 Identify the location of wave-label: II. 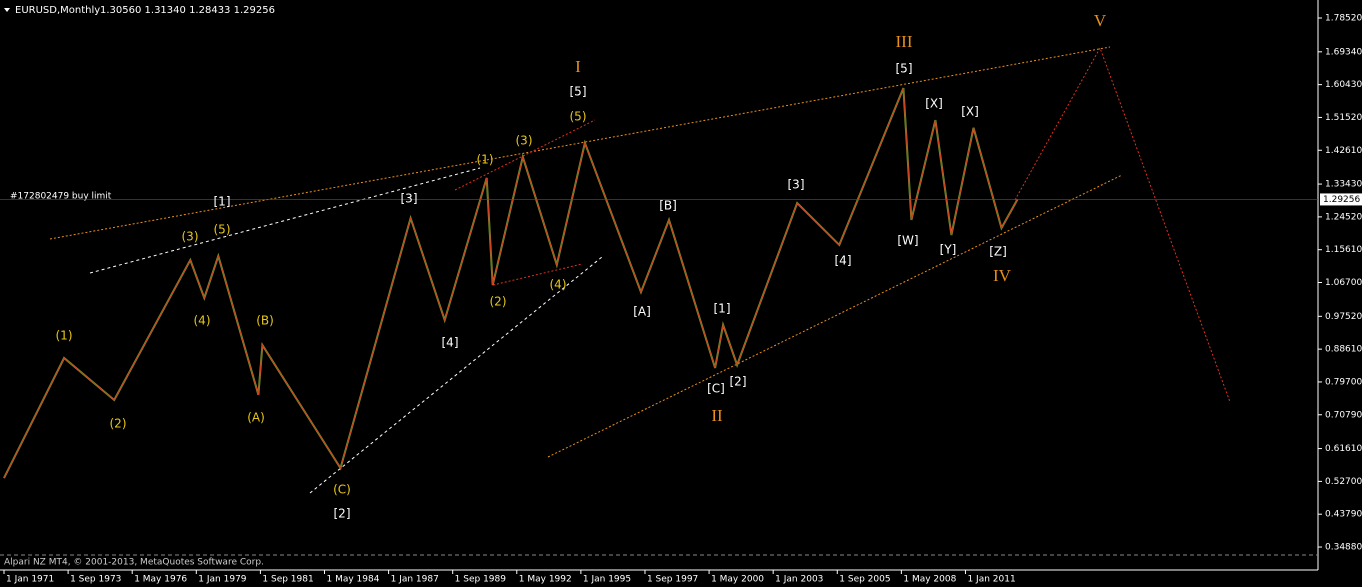
(717, 415).